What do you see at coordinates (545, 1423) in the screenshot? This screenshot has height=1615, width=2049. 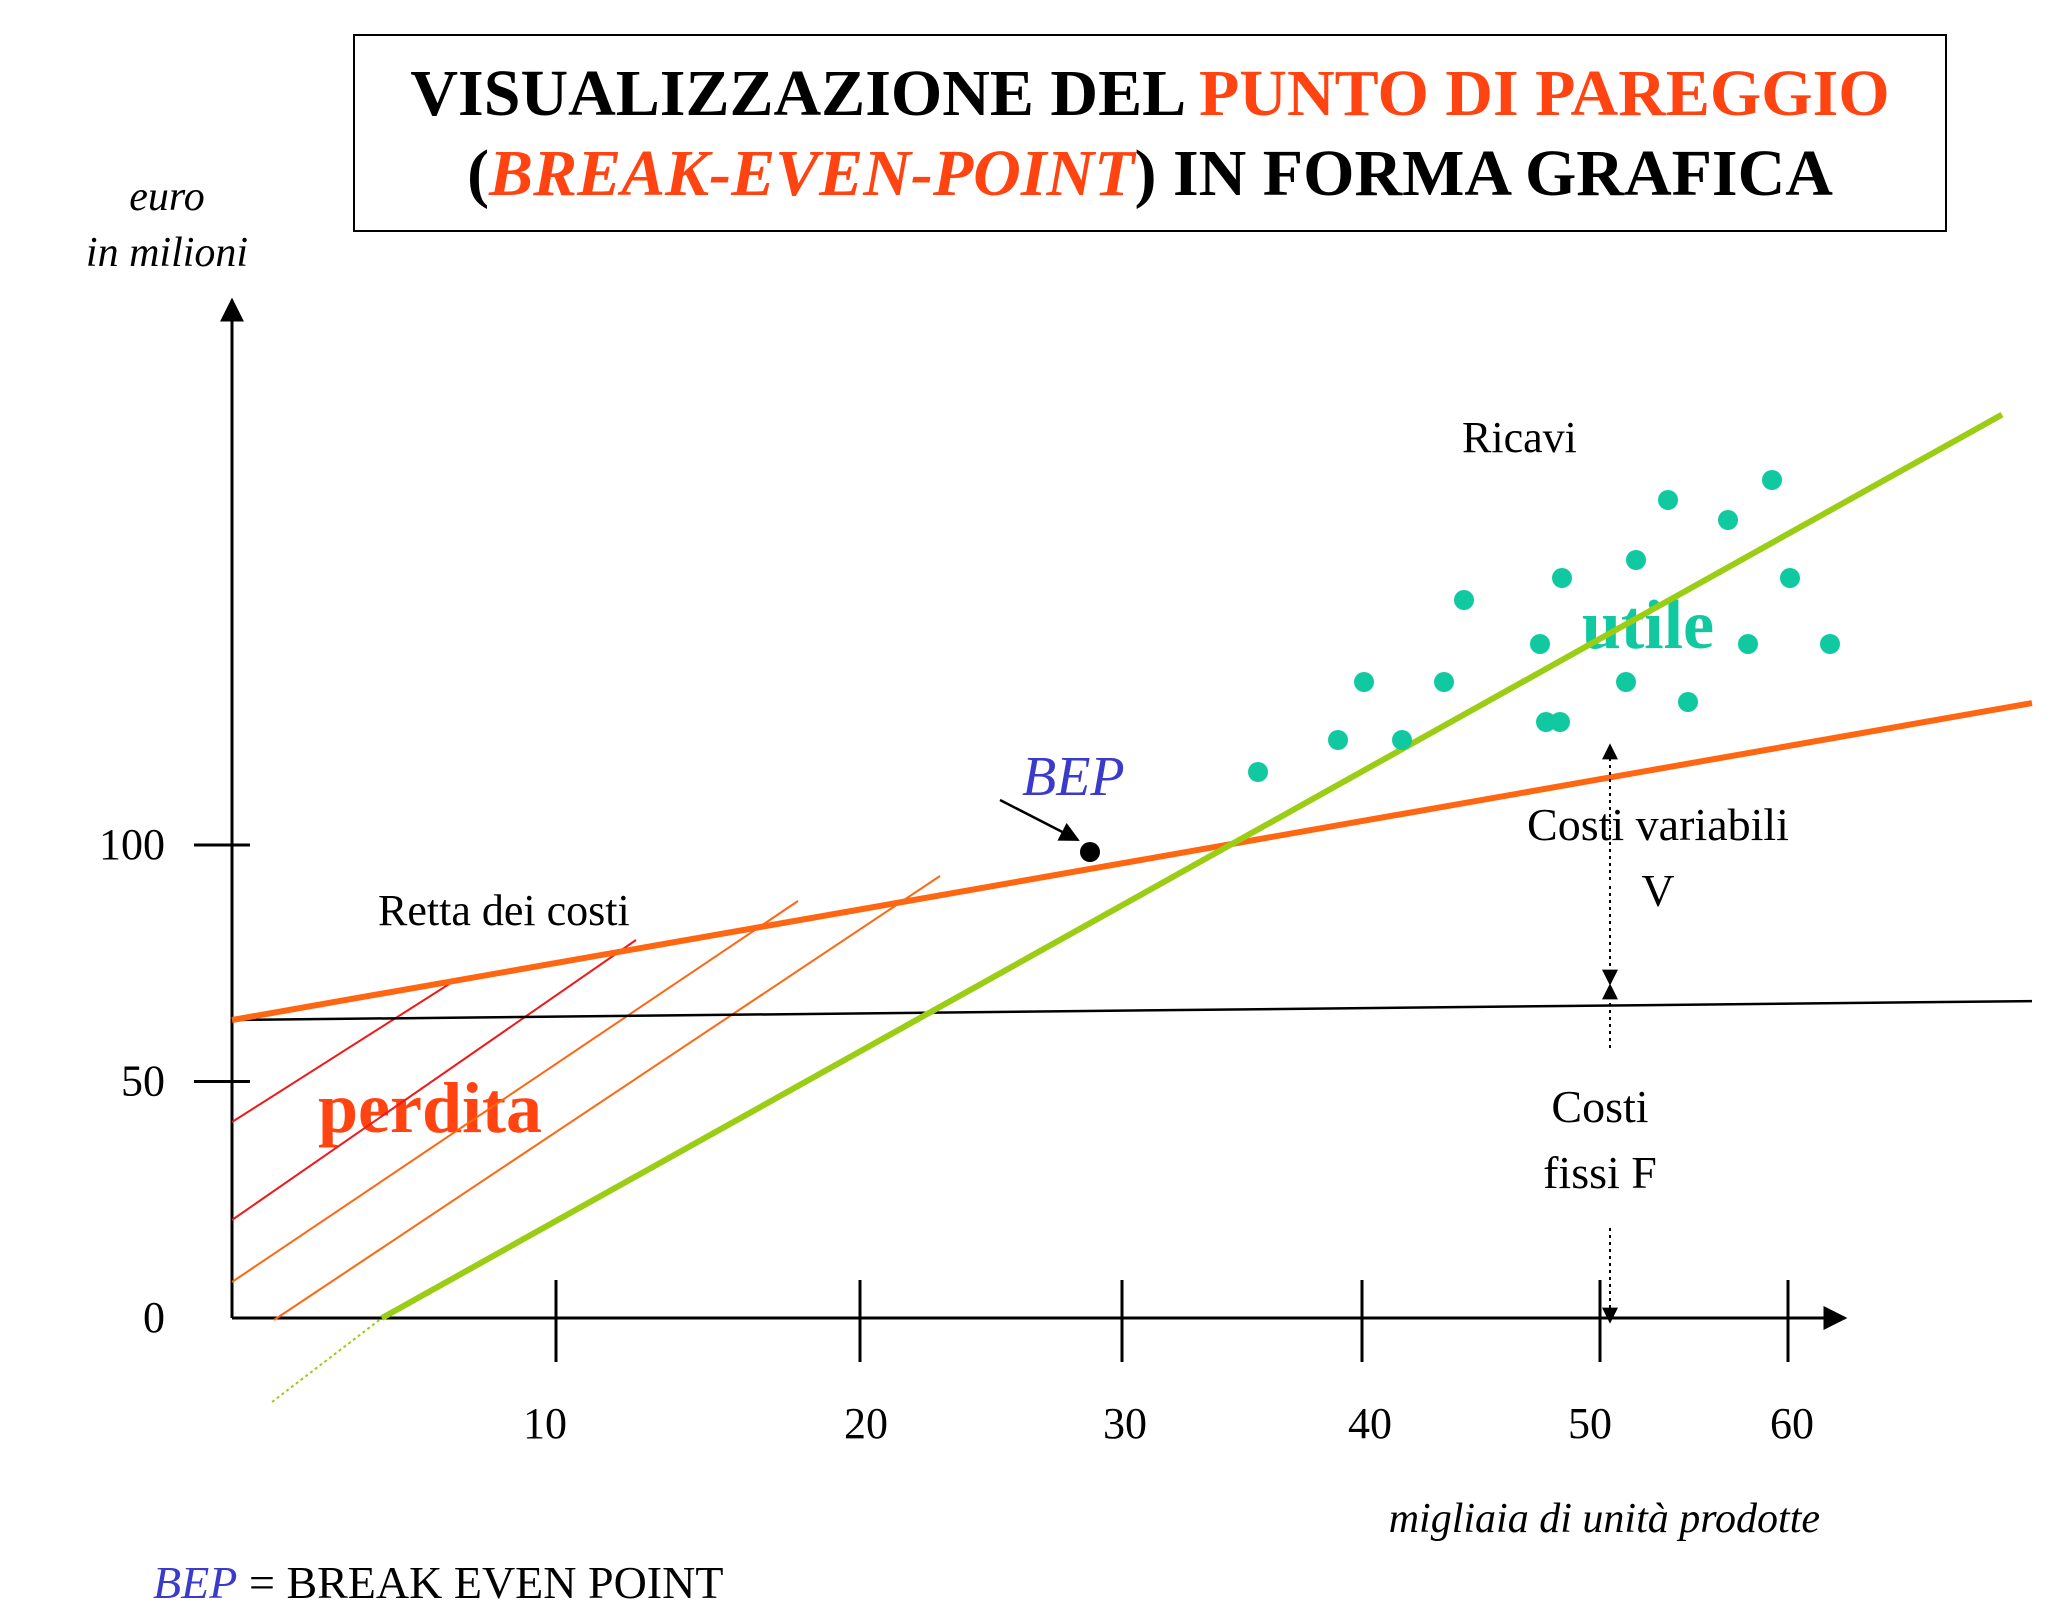 I see `x-tick-label: 10` at bounding box center [545, 1423].